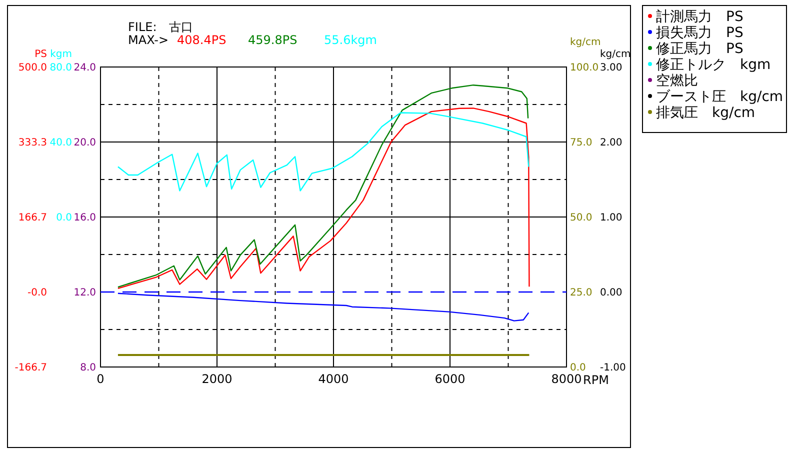  Describe the element at coordinates (350, 40) in the screenshot. I see `text: 55.6kgm` at that location.